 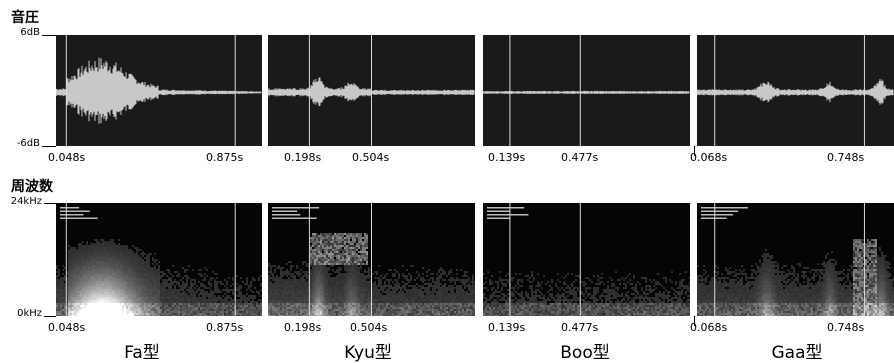 What do you see at coordinates (32, 186) in the screenshot?
I see `frequency-section-title: 周波数` at bounding box center [32, 186].